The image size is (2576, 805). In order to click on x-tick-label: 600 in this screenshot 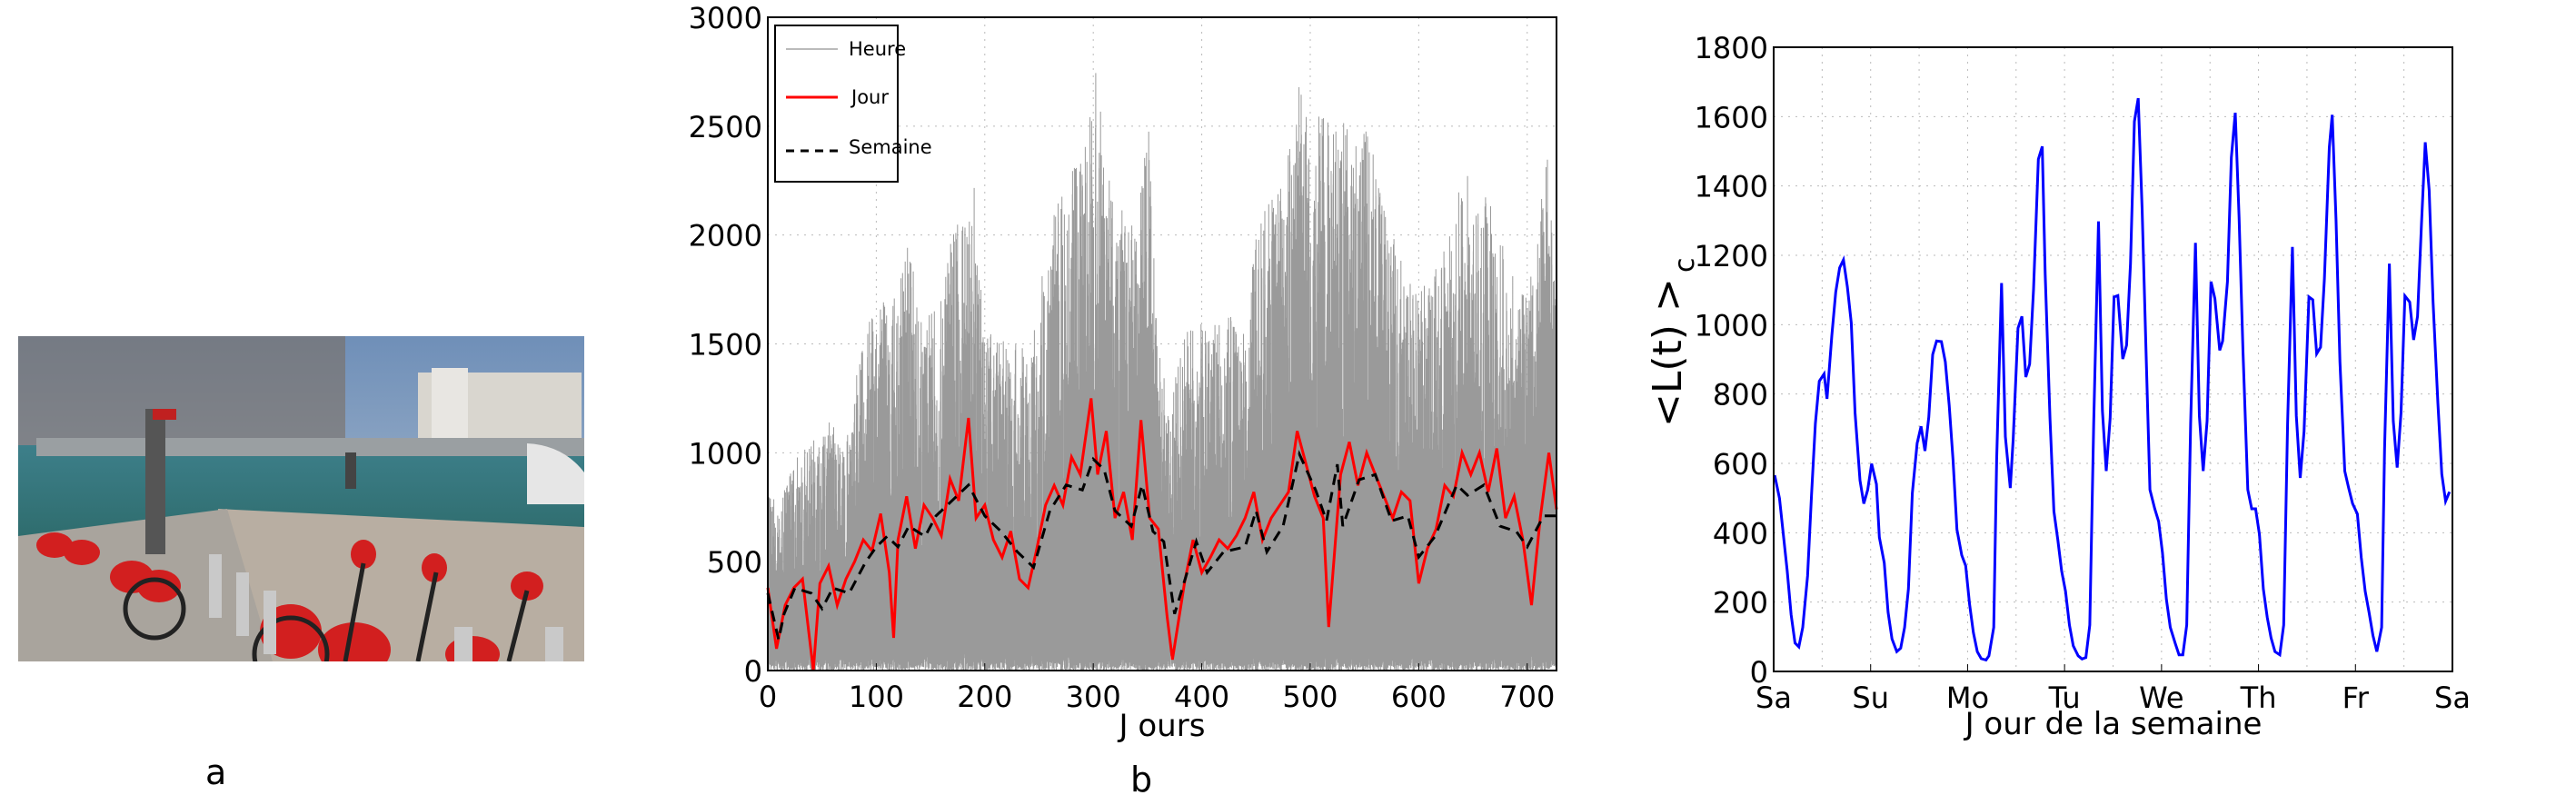, I will do `click(1419, 697)`.